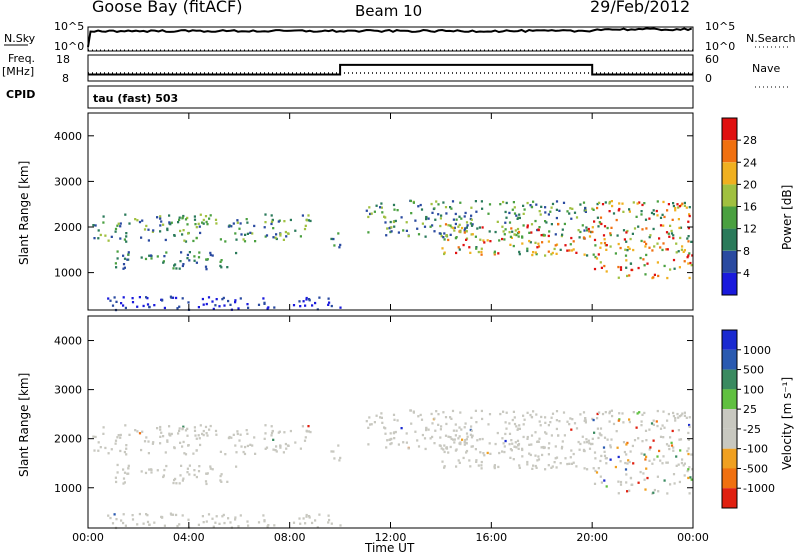 The image size is (800, 554). Describe the element at coordinates (729, 129) in the screenshot. I see `colorbar-swatch` at that location.